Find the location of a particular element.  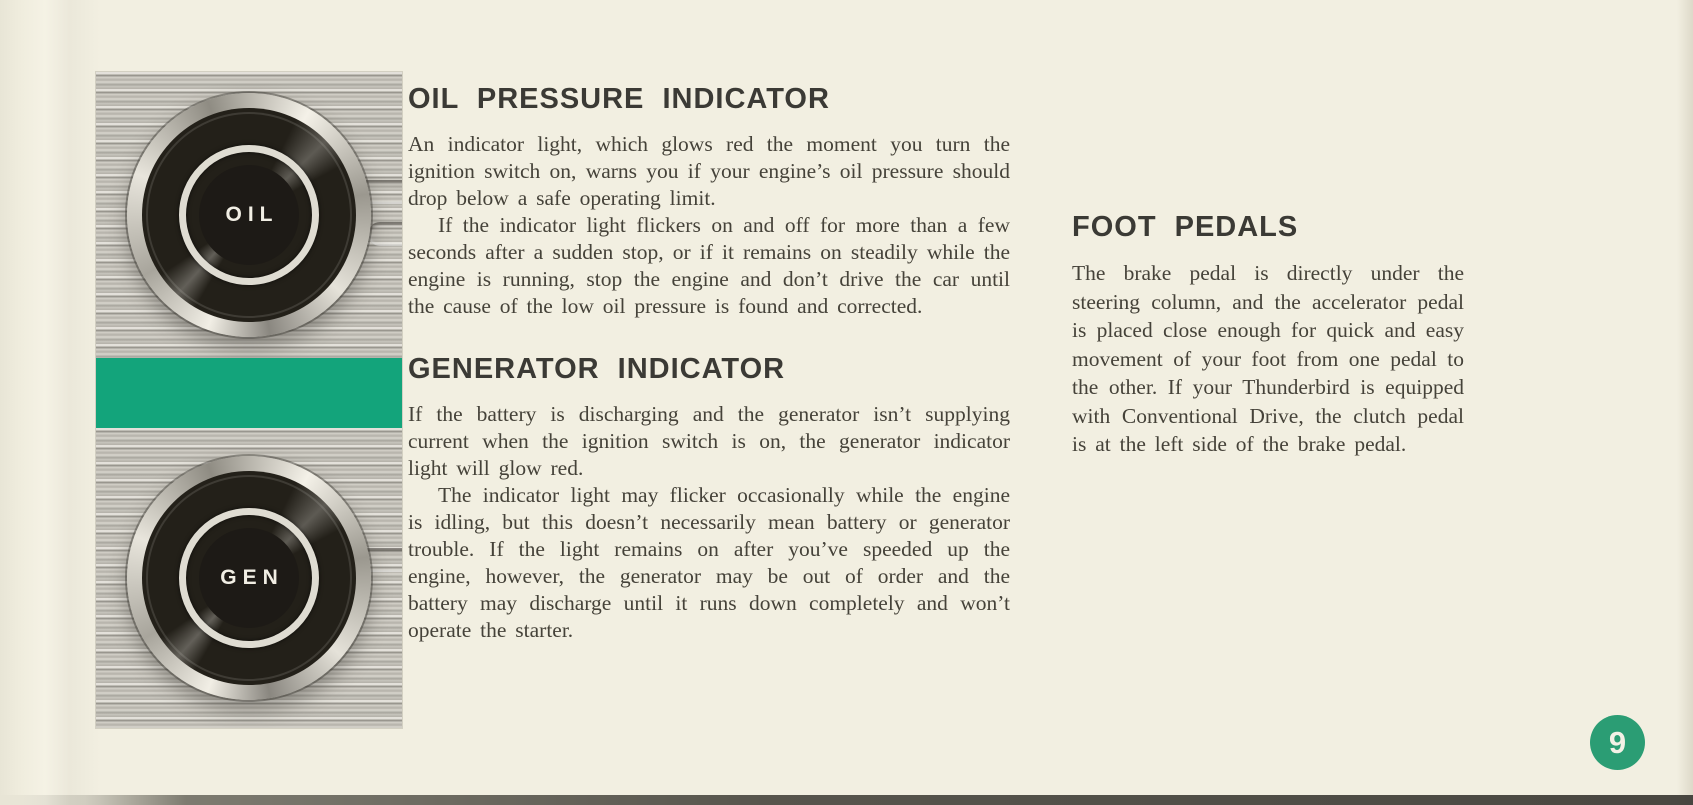

generator-indicator-gauge: GEN is located at coordinates (249, 578).